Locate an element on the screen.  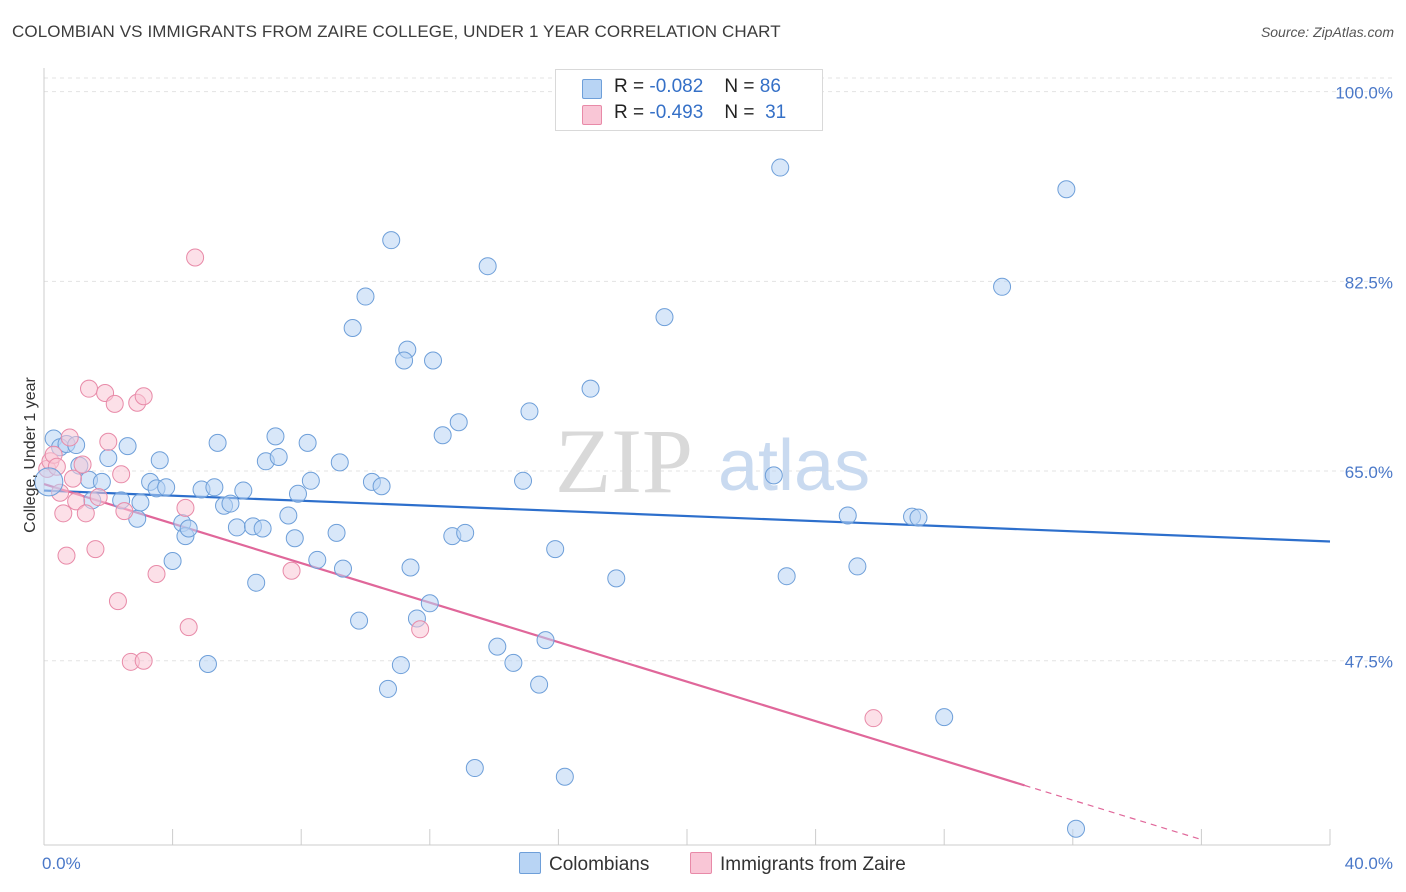
correlation-legend: R = -0.082 N = 86 R = -0.493 N = 31 is located at coordinates (689, 100).